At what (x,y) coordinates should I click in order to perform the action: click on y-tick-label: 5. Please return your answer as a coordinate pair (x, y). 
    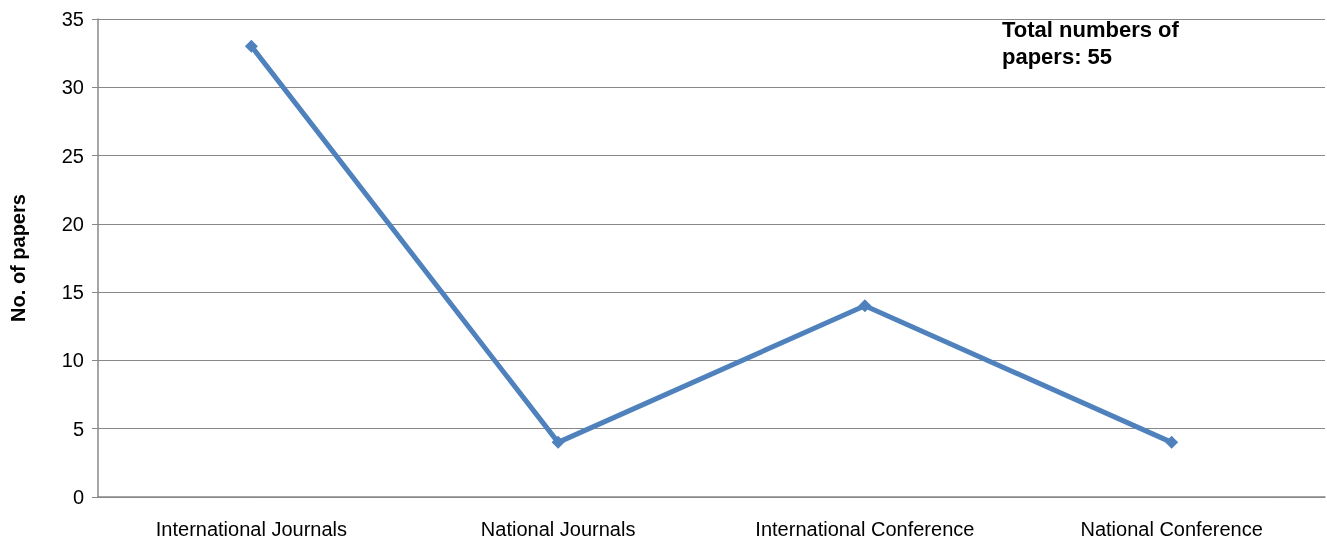
    Looking at the image, I should click on (78, 428).